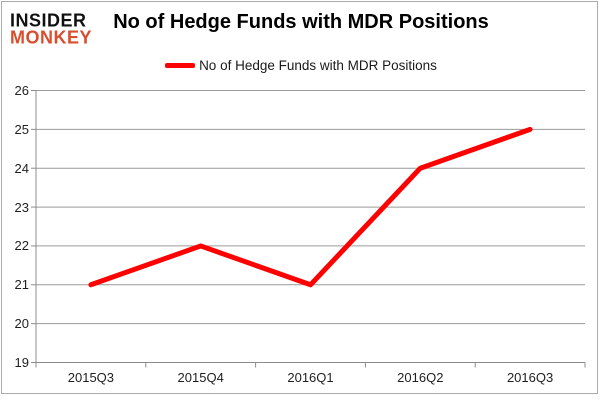  I want to click on y-axis-tick-label: 19, so click(21, 362).